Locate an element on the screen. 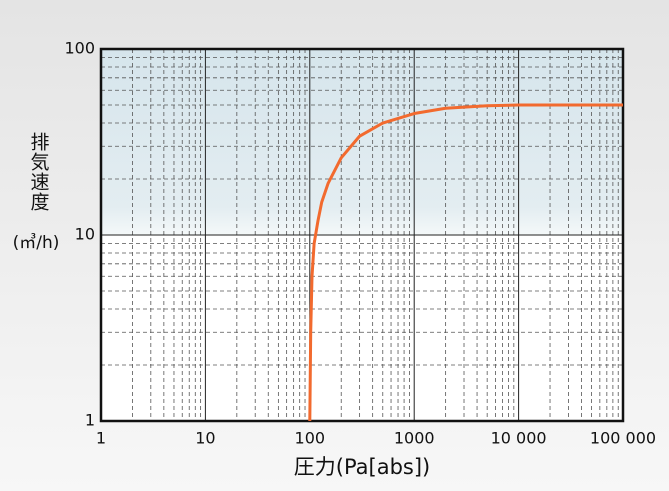  x-axis-label: 圧力(Pa[abs]) is located at coordinates (362, 467).